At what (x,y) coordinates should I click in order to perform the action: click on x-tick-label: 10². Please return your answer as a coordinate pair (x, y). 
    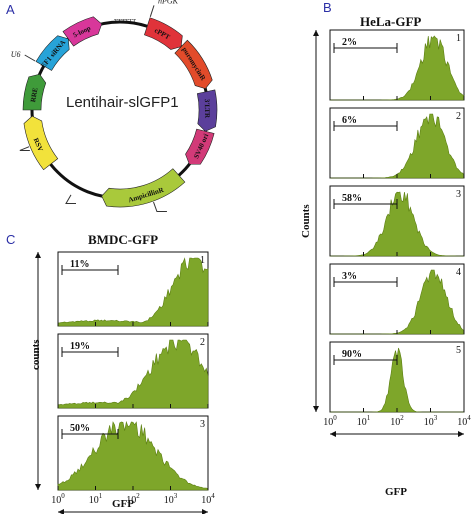
    Looking at the image, I should click on (397, 421).